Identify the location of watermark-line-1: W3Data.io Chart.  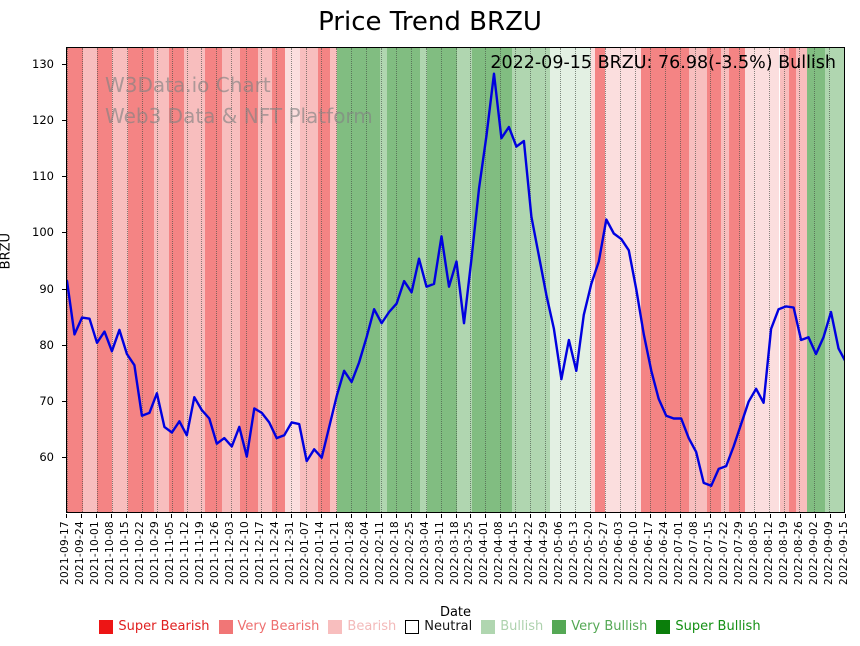
(188, 85).